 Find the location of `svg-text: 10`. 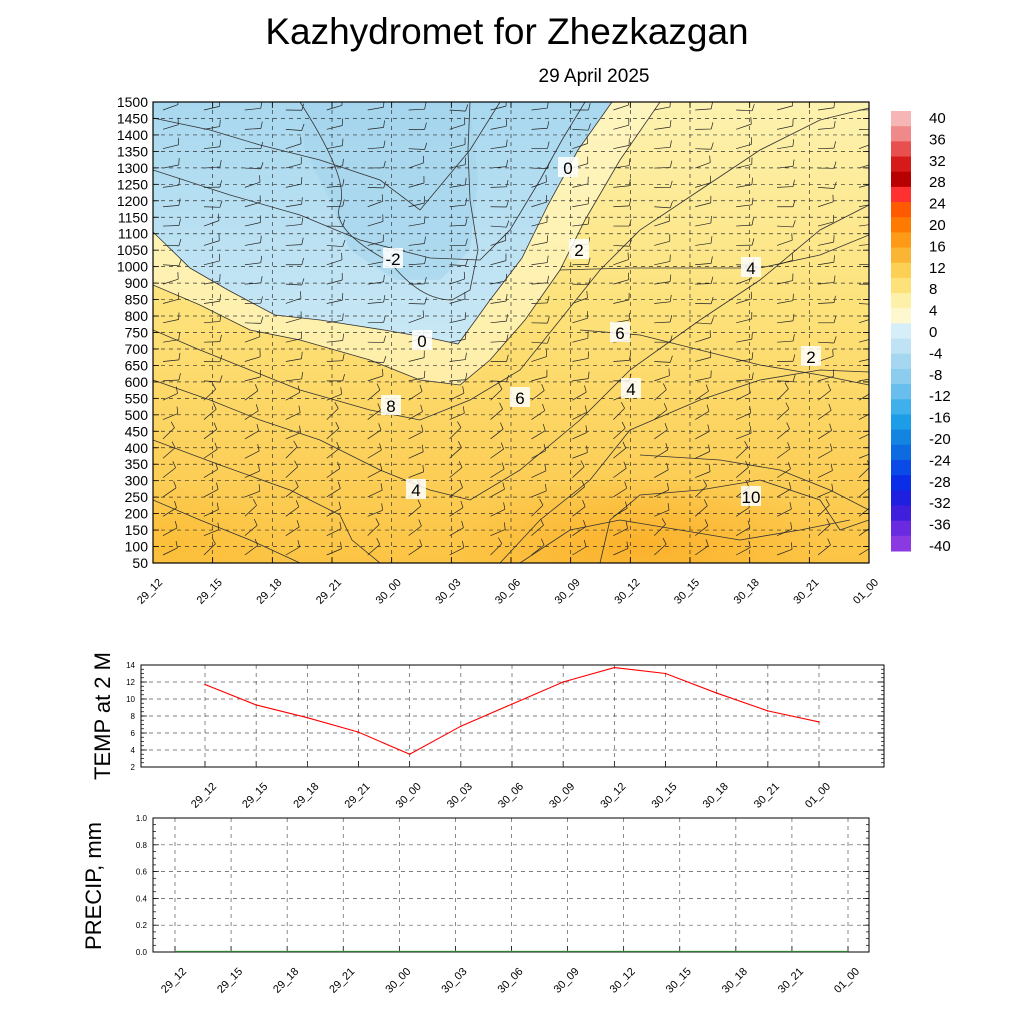

svg-text: 10 is located at coordinates (751, 497).